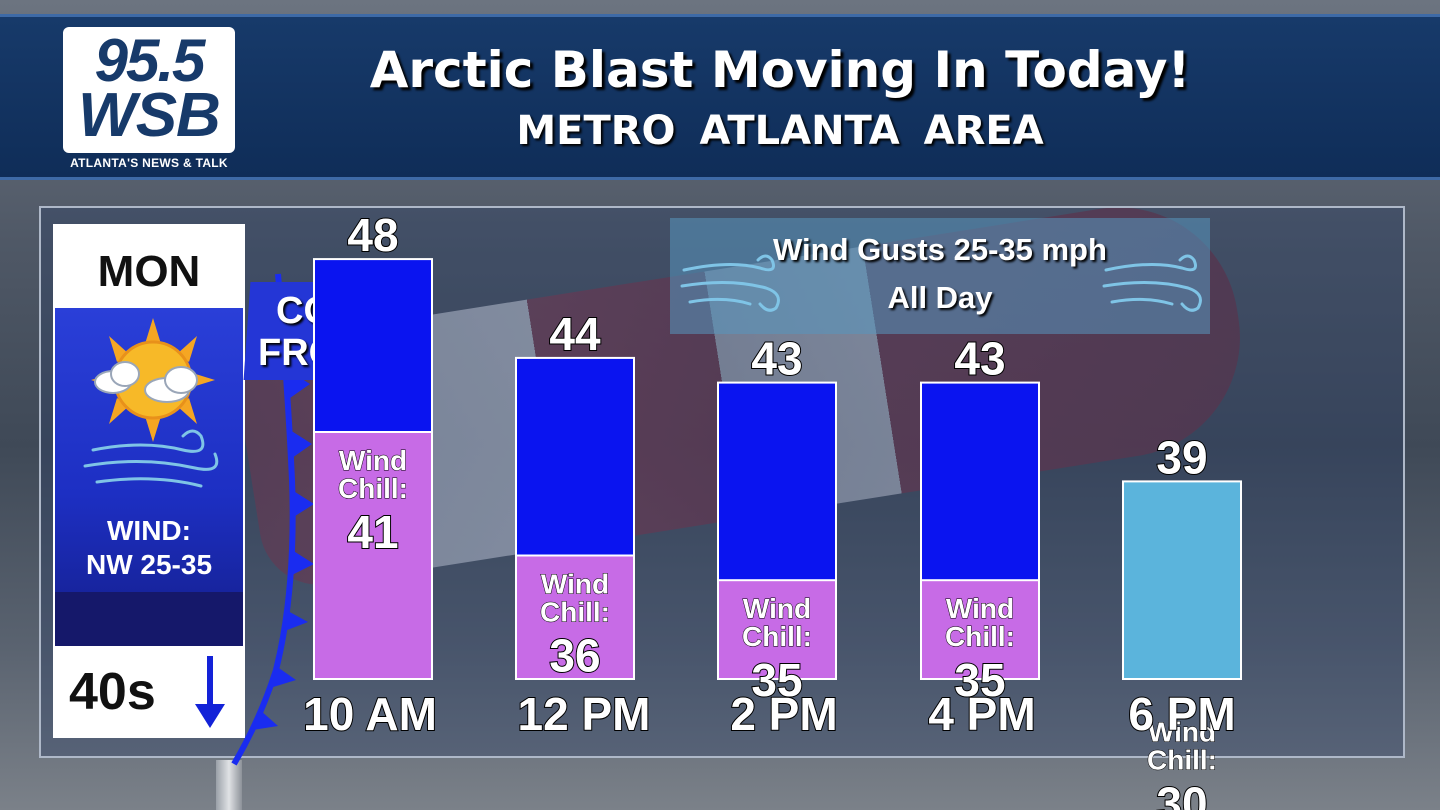  Describe the element at coordinates (574, 656) in the screenshot. I see `wind-chill-value-label: 36` at that location.